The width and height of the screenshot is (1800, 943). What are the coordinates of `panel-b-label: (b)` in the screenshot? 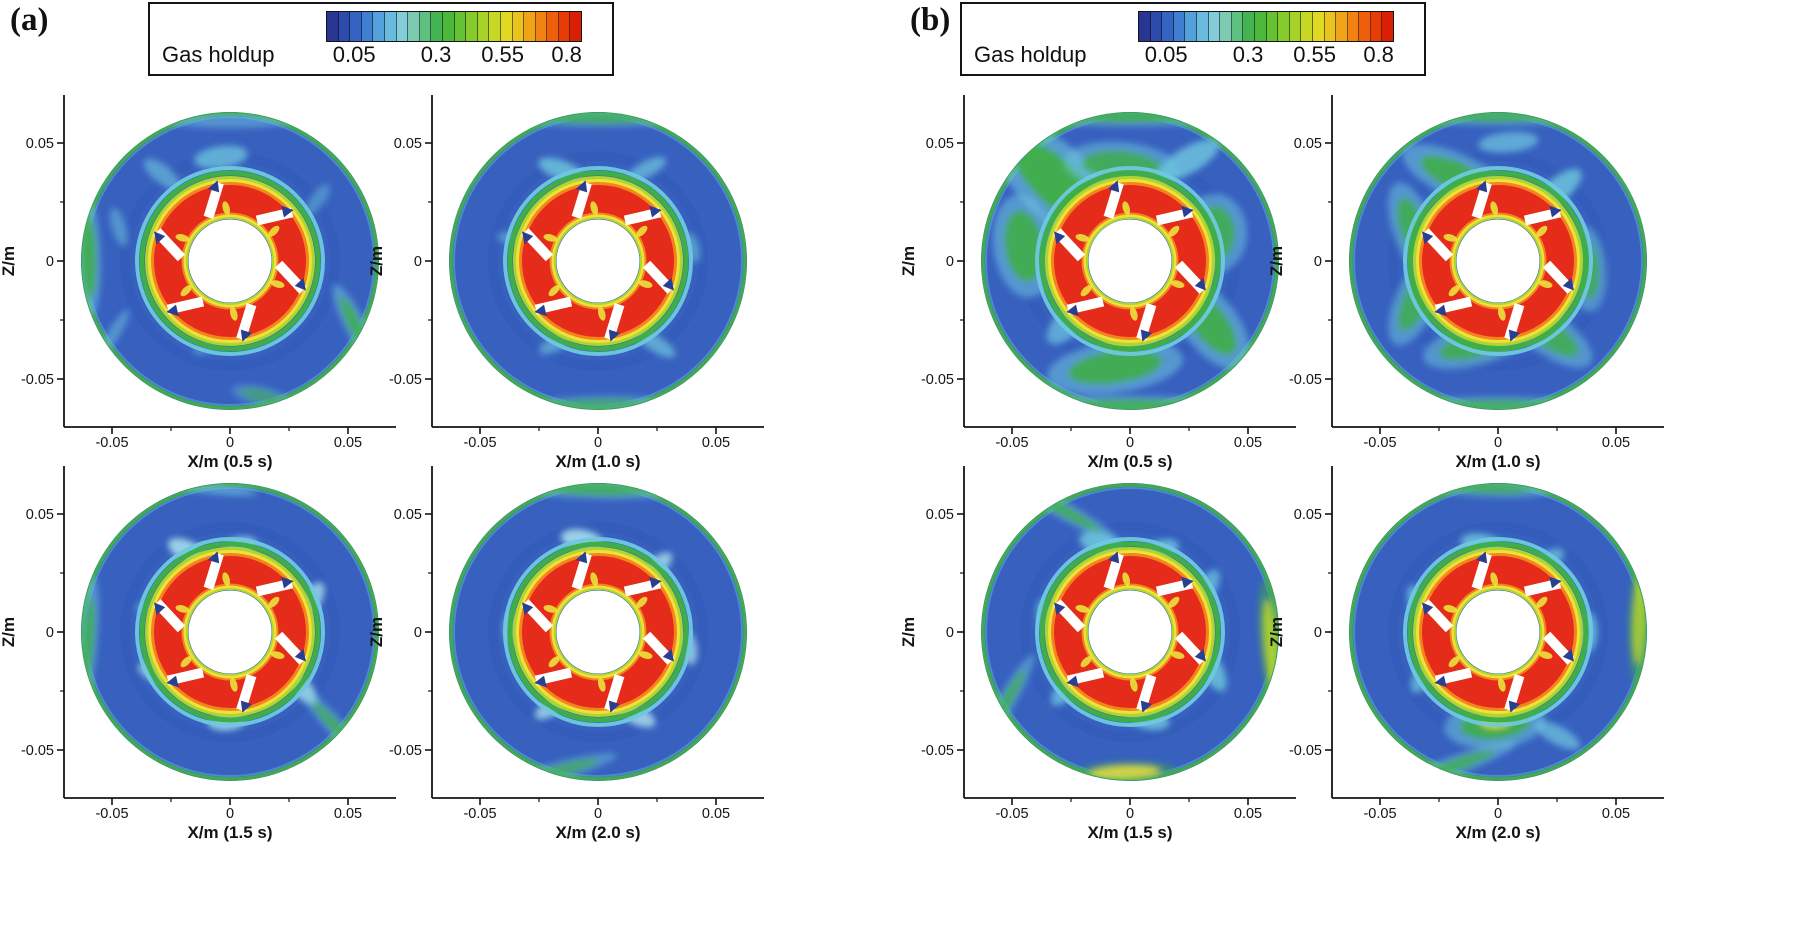 It's located at (930, 20).